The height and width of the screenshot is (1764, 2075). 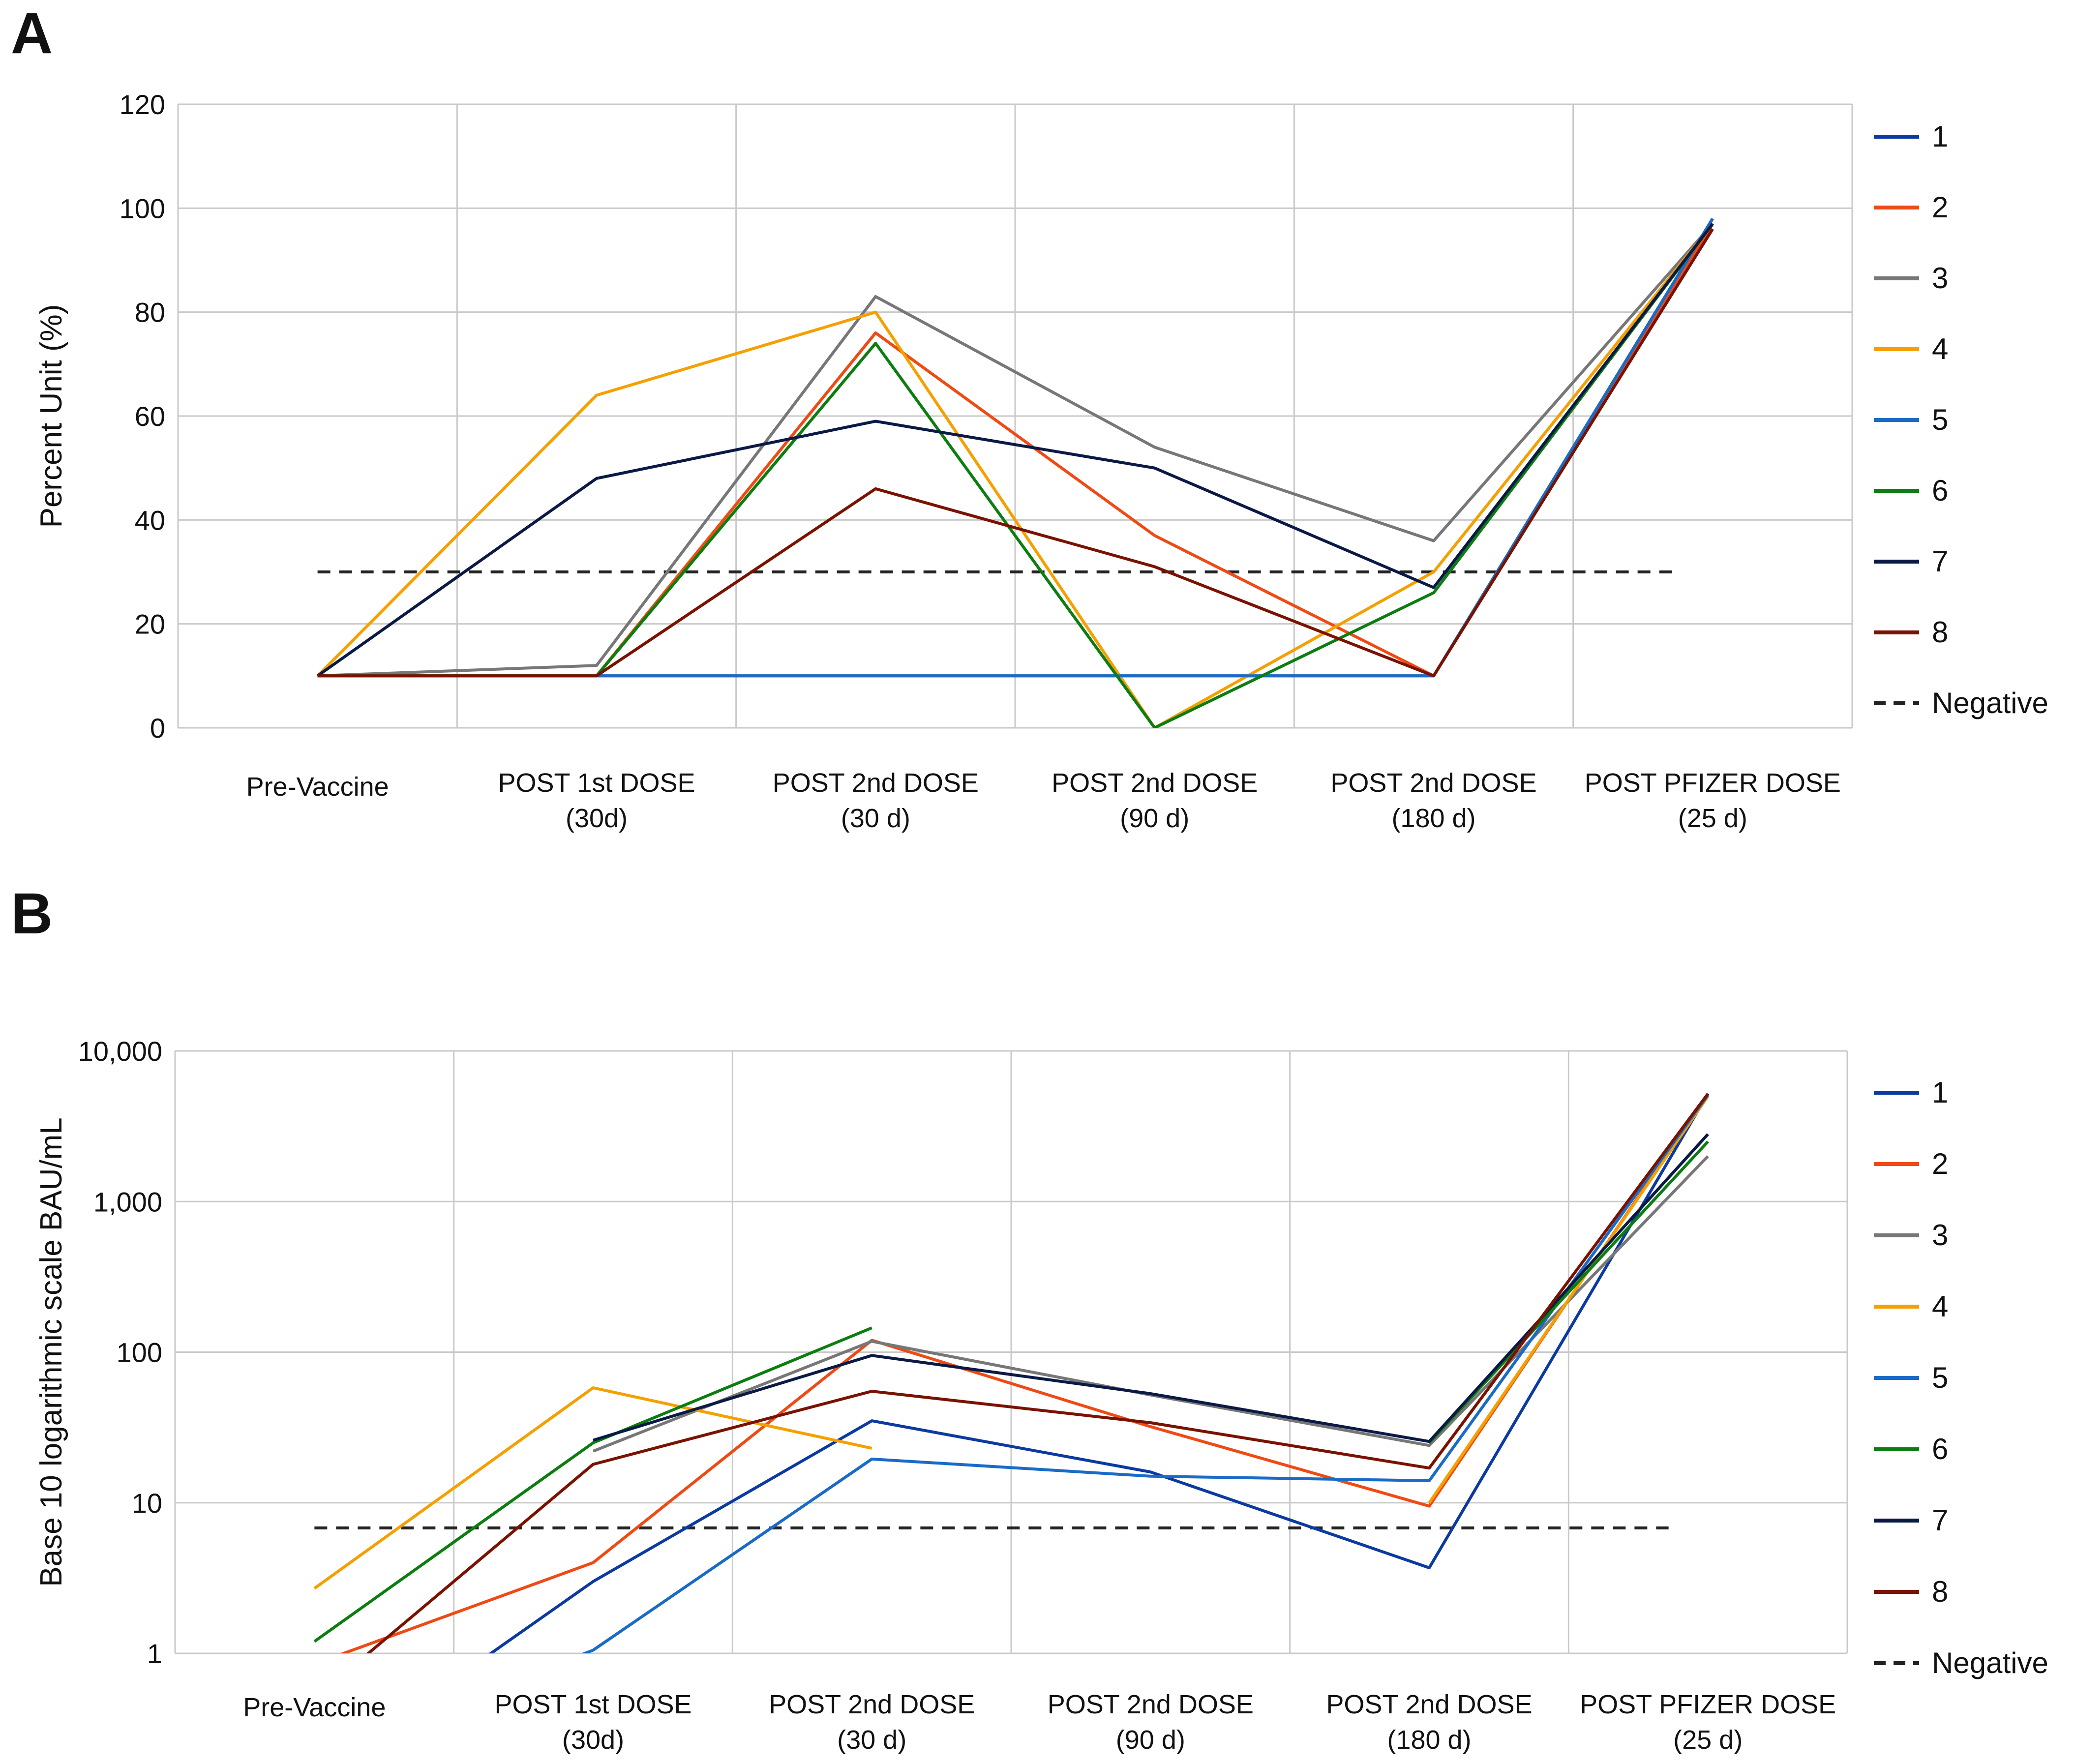 What do you see at coordinates (1940, 1163) in the screenshot?
I see `chart-b-legend-label-2: 2` at bounding box center [1940, 1163].